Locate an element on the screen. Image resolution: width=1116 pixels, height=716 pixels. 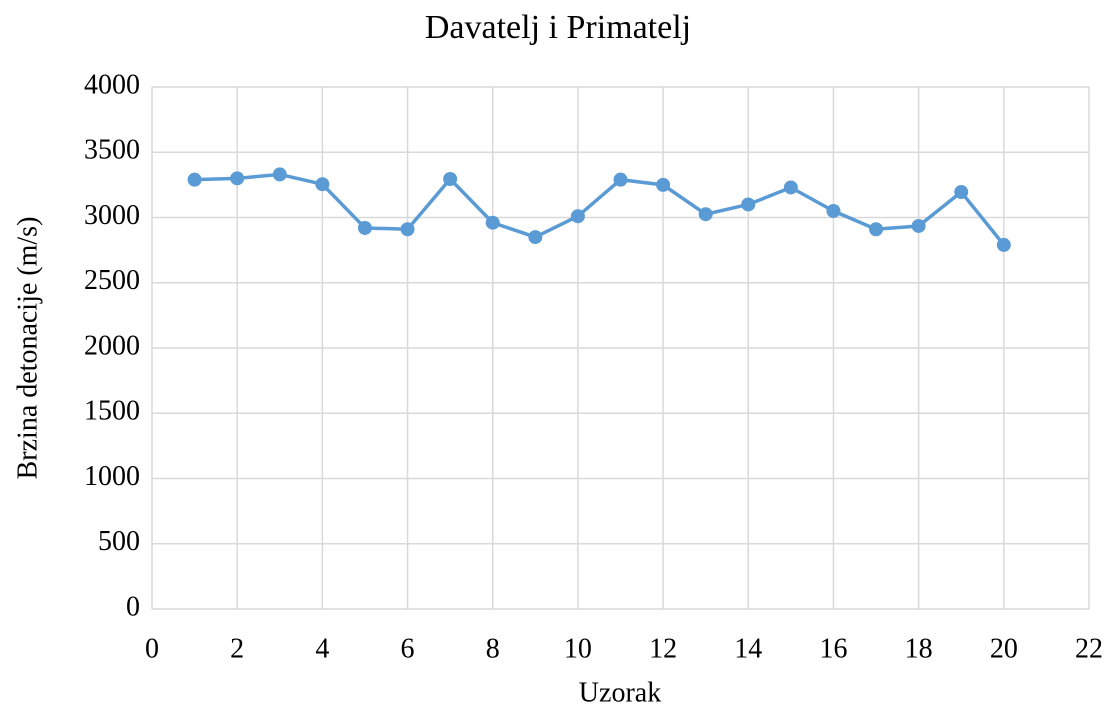
x-tick-label: 10 is located at coordinates (578, 648).